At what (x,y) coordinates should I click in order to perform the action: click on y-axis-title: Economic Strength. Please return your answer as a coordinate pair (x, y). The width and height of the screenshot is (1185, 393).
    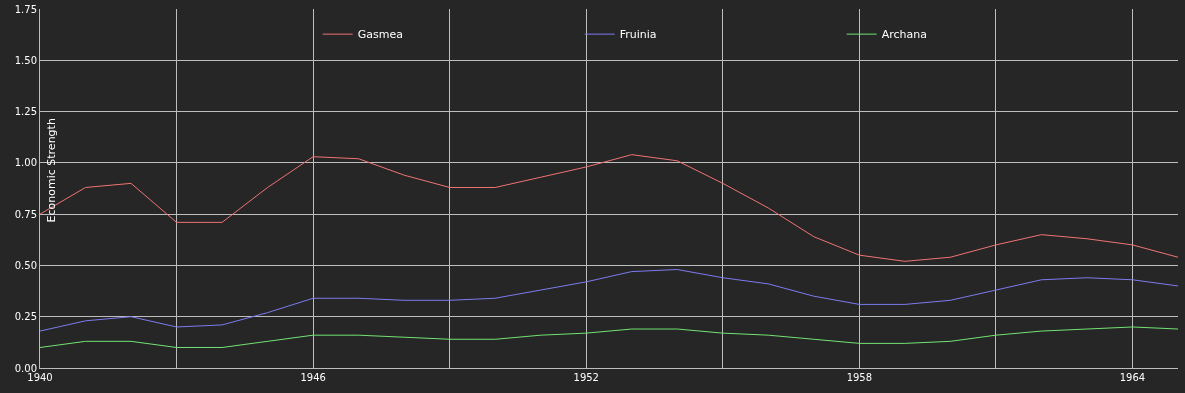
    Looking at the image, I should click on (52, 170).